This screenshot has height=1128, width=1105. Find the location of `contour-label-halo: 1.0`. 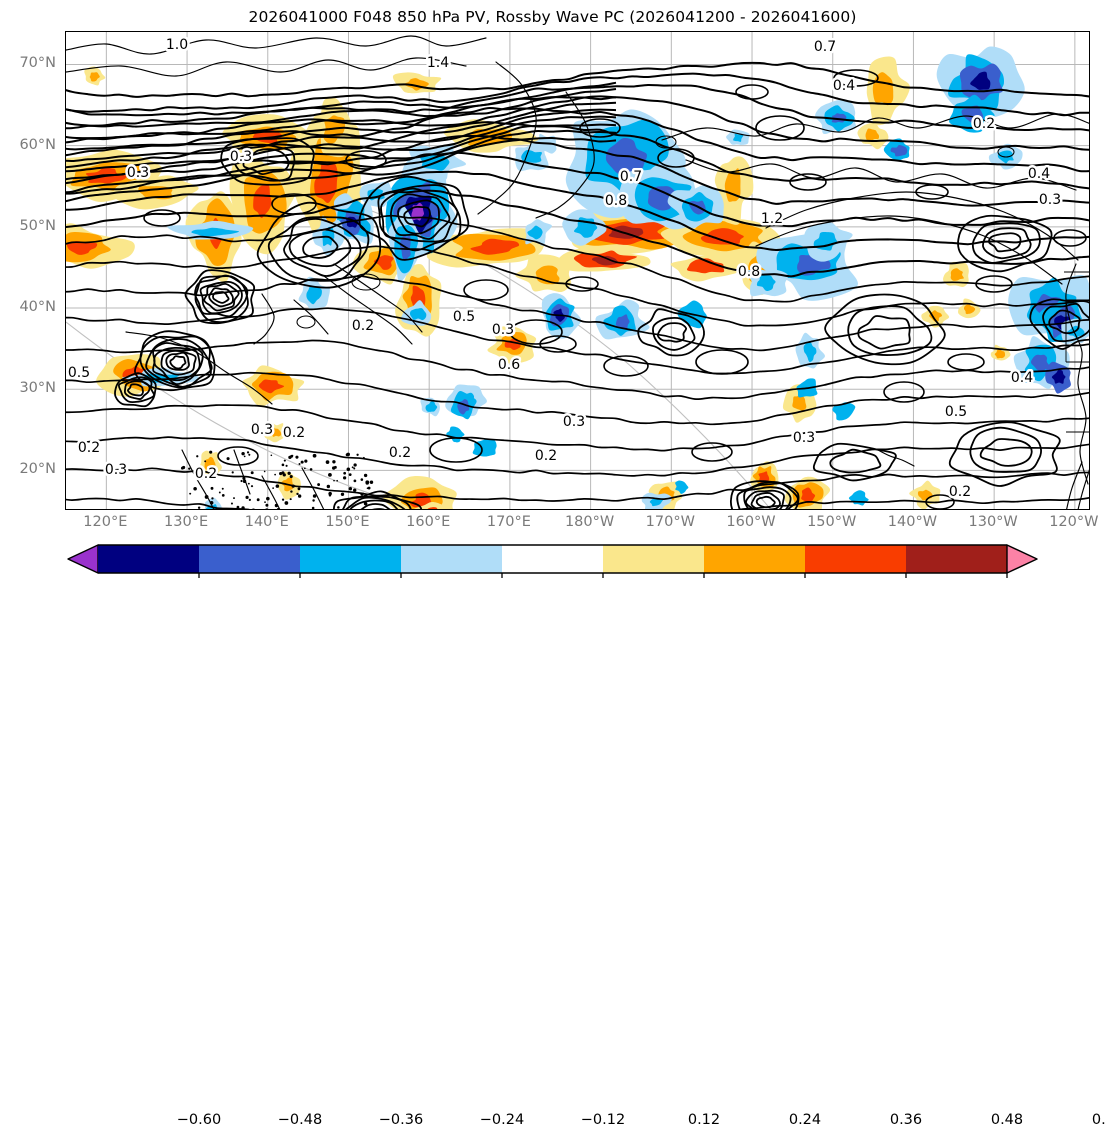

contour-label-halo: 1.0 is located at coordinates (177, 45).